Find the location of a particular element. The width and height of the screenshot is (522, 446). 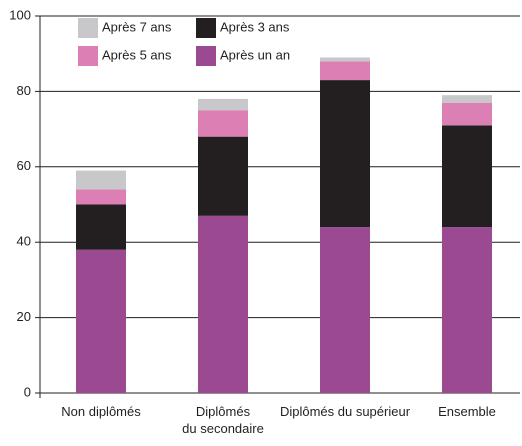

x-tick-label: Ensemble is located at coordinates (467, 411).